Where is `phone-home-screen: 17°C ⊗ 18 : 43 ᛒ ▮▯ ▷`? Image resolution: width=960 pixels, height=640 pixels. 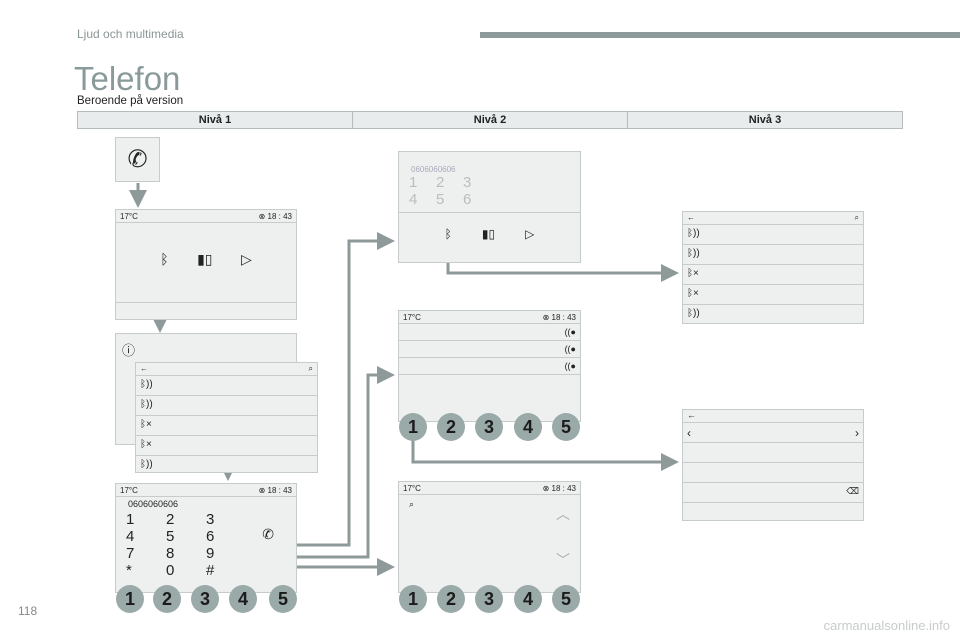
phone-home-screen: 17°C ⊗ 18 : 43 ᛒ ▮▯ ▷ is located at coordinates (206, 264).